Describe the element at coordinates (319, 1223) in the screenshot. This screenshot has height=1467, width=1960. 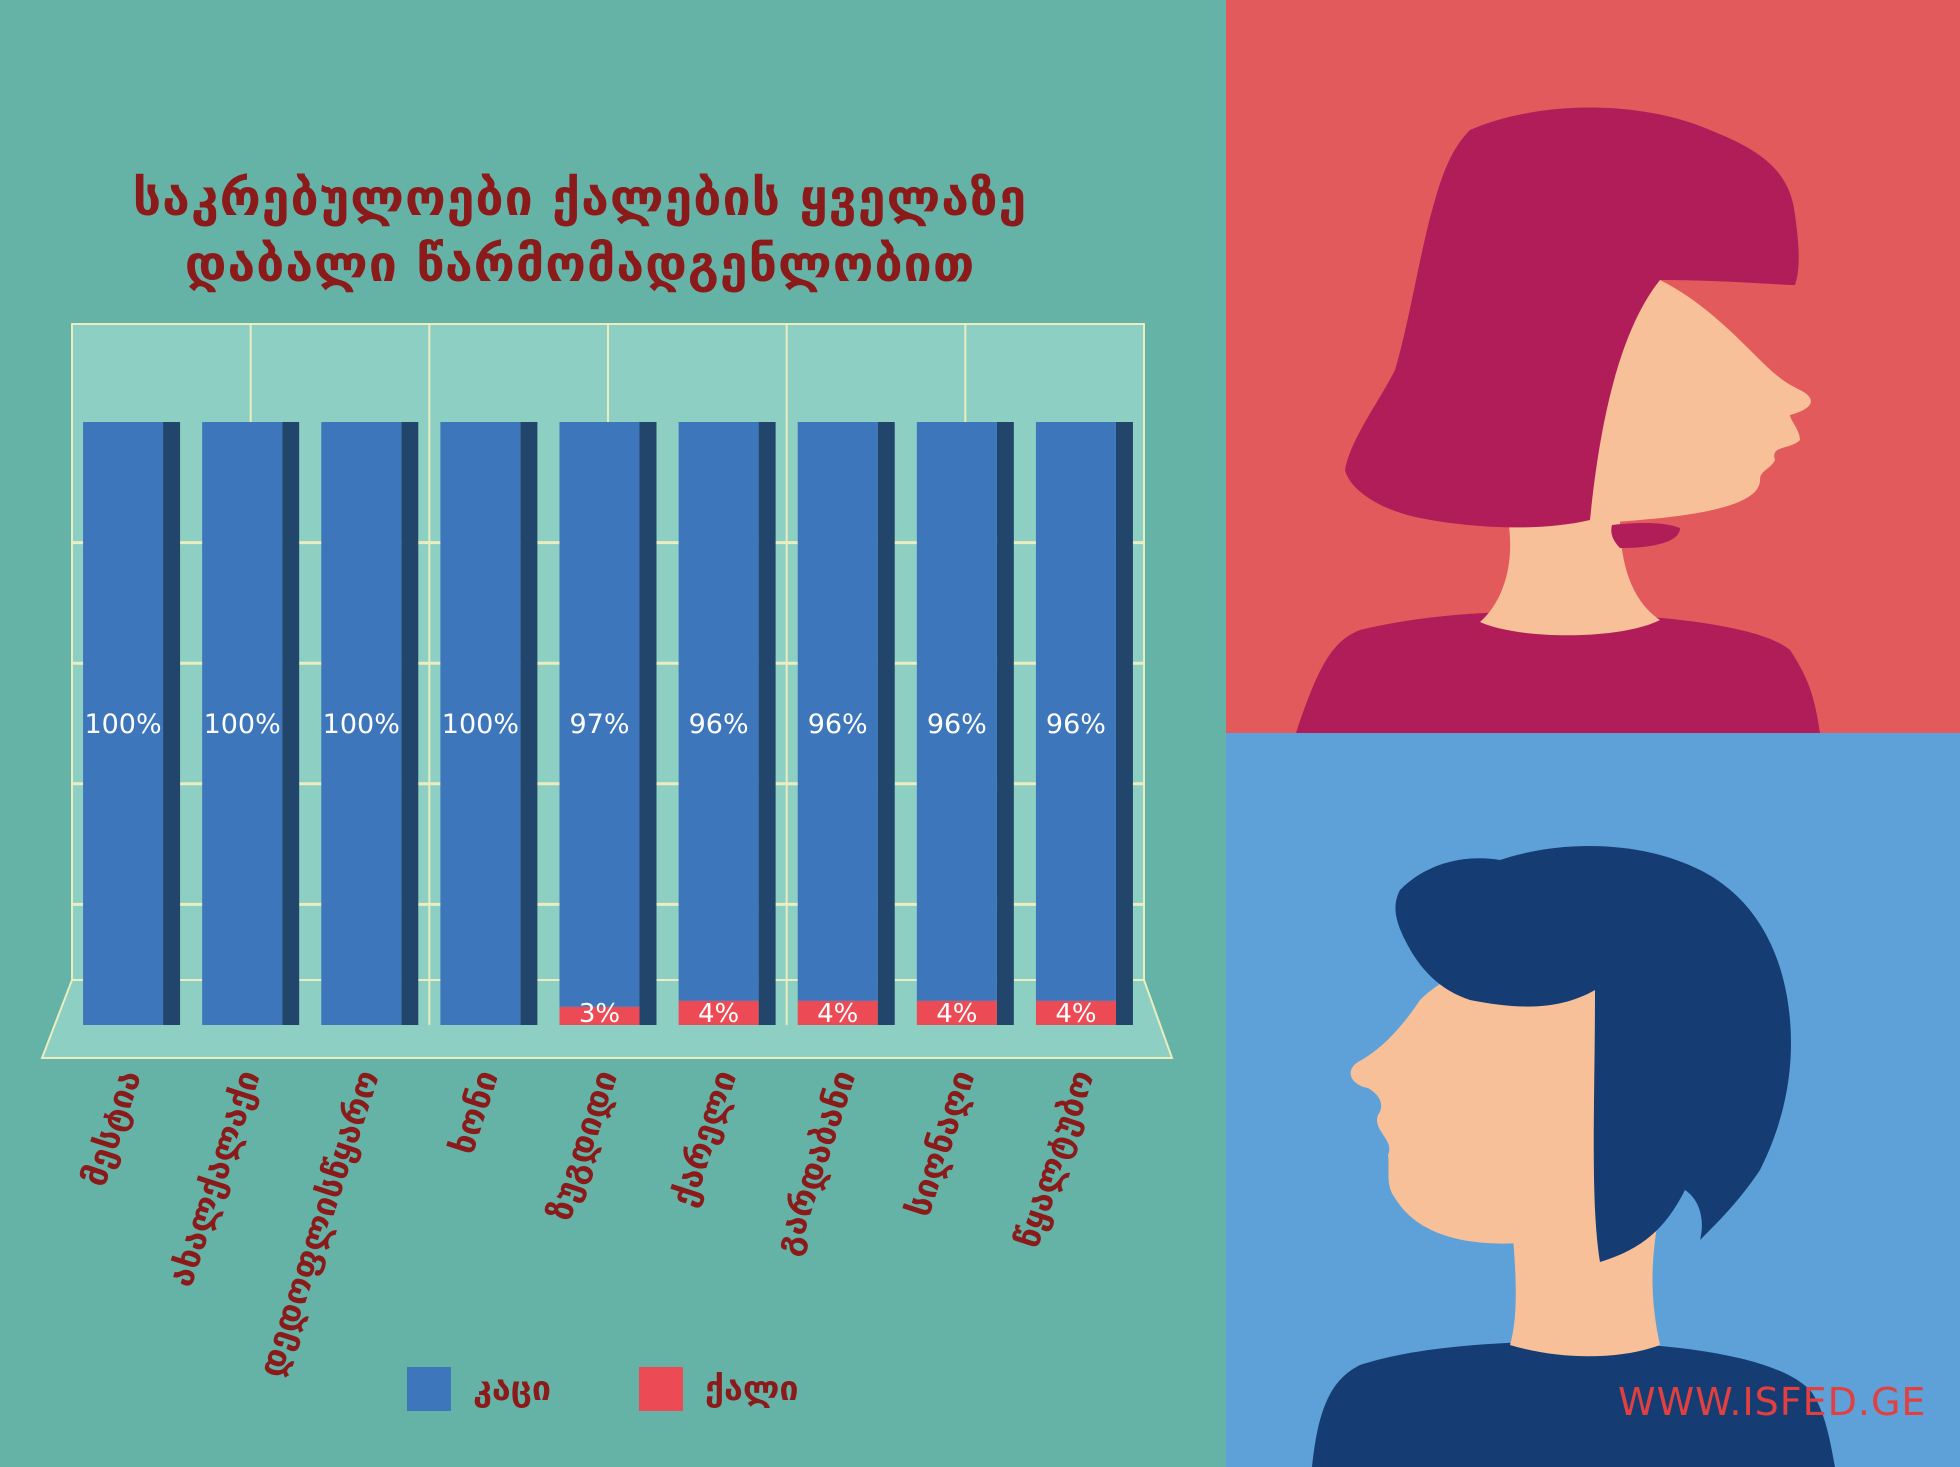
I see `category-label: დედოფლისწყარო` at that location.